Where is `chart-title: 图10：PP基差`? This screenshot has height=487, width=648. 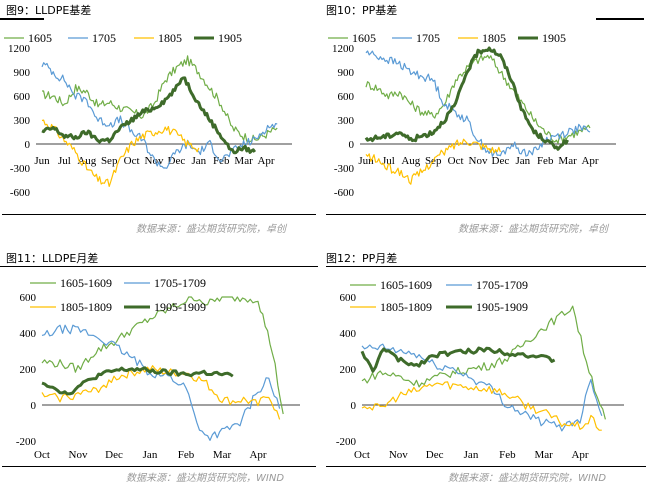 chart-title: 图10：PP基差 is located at coordinates (362, 10).